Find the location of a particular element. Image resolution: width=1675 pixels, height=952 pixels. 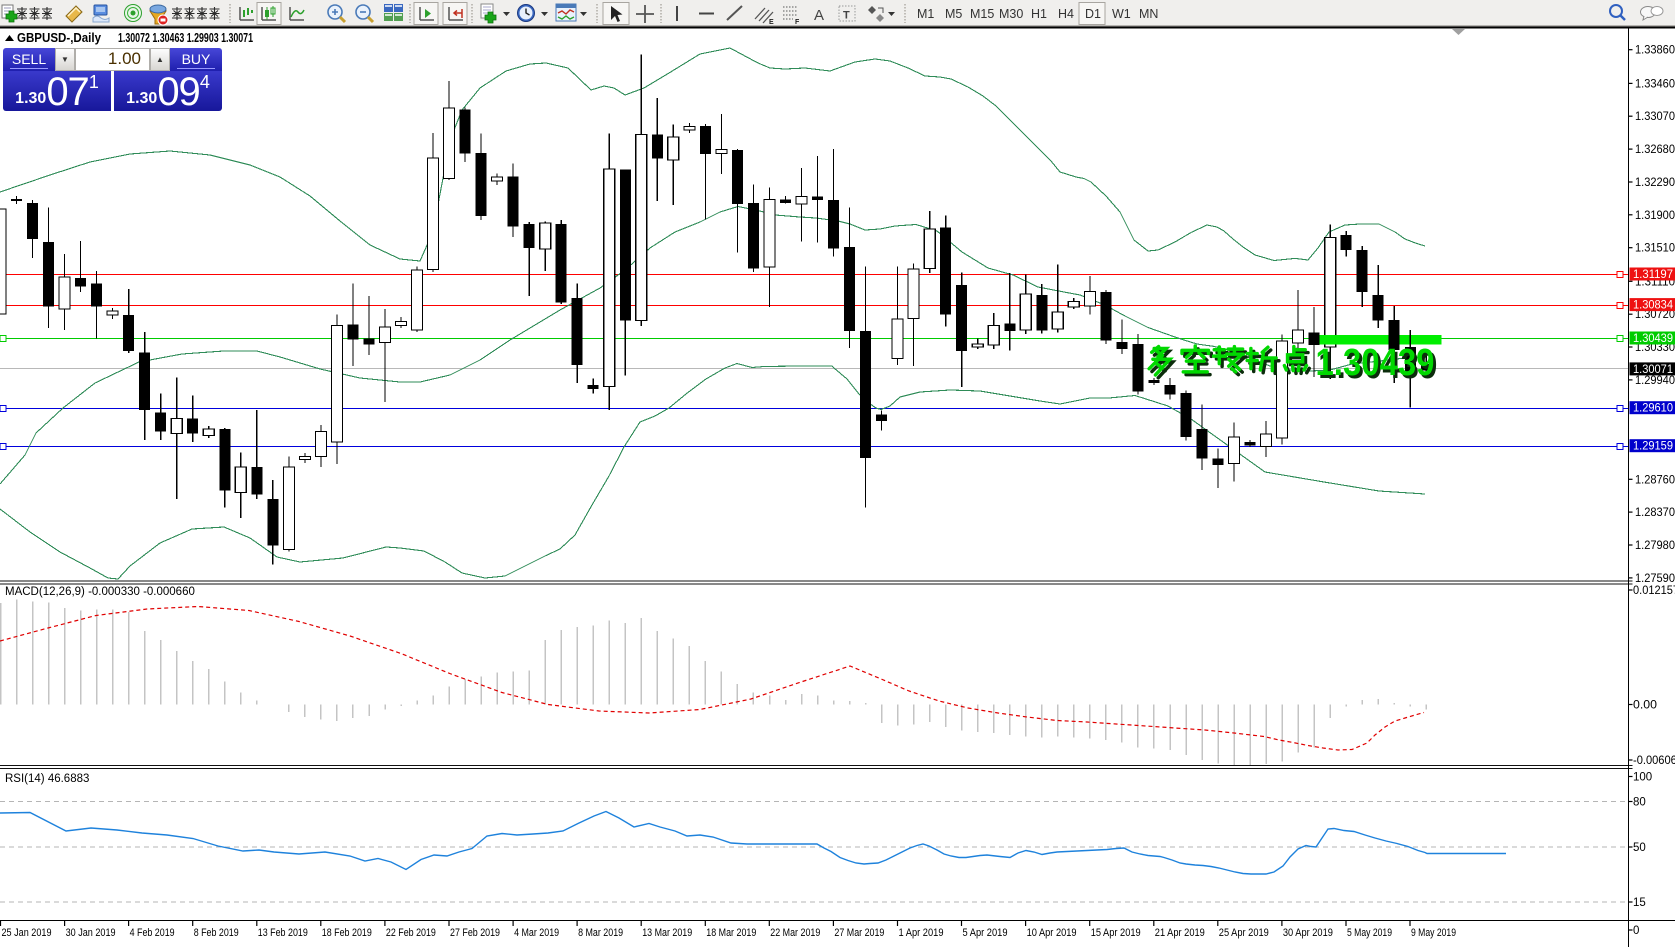

svg-text: M1 is located at coordinates (925, 14).